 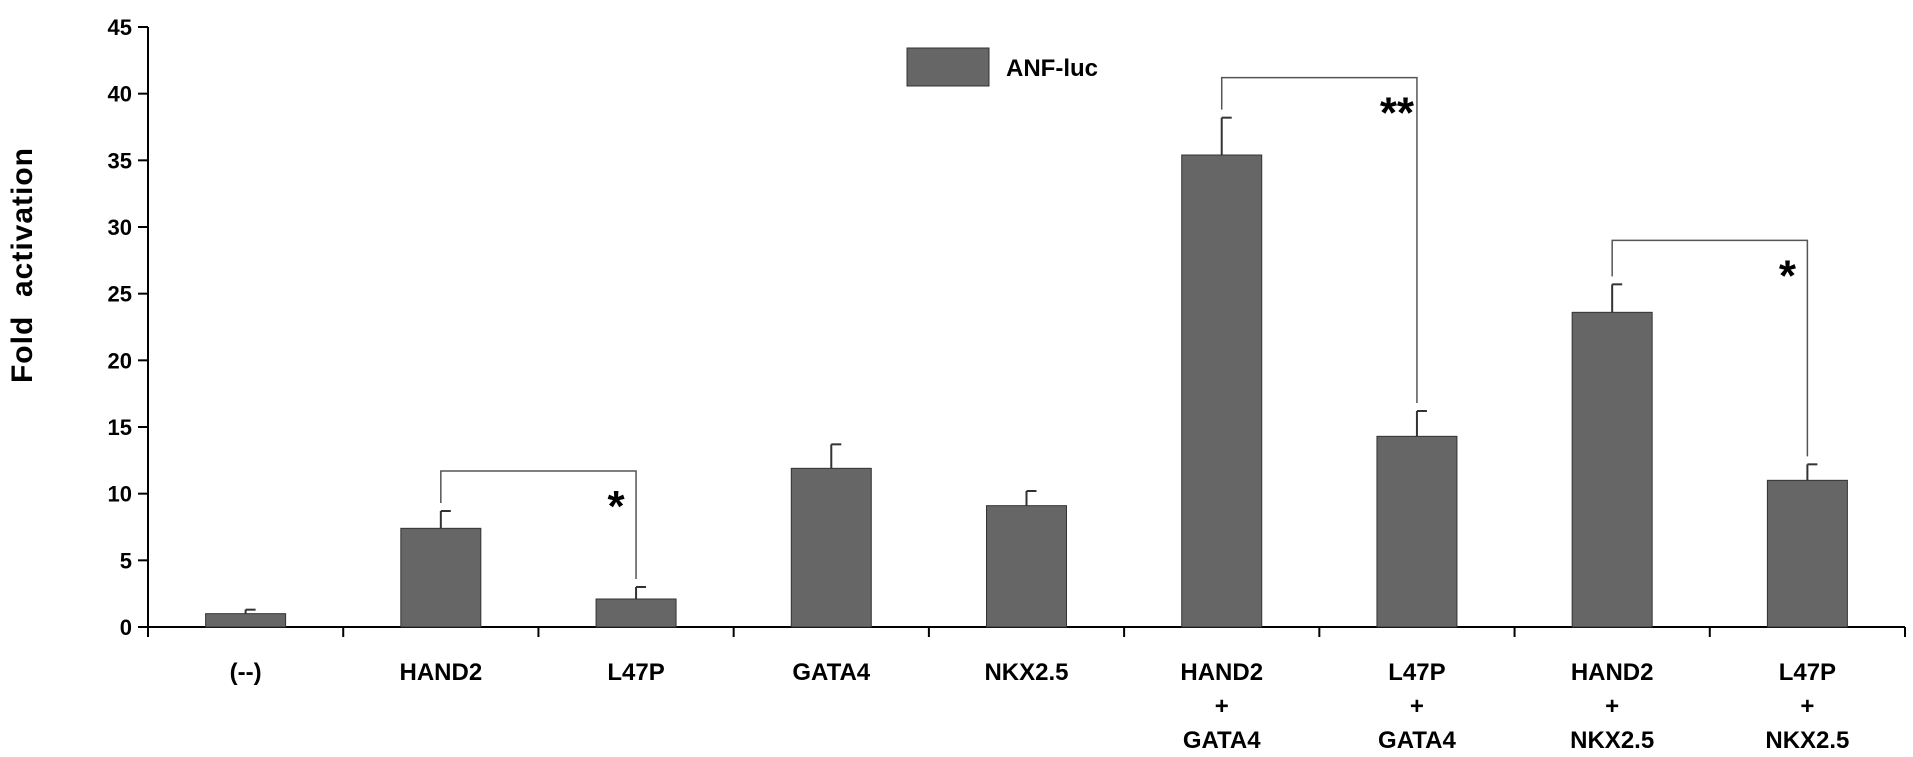 What do you see at coordinates (1002, 67) in the screenshot?
I see `legend: ANF-luc` at bounding box center [1002, 67].